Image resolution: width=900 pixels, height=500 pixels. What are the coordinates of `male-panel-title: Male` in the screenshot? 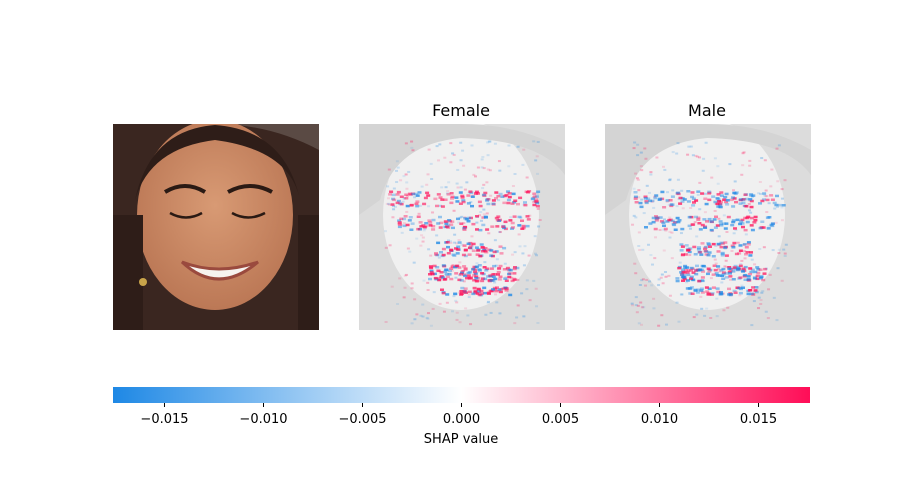 It's located at (707, 110).